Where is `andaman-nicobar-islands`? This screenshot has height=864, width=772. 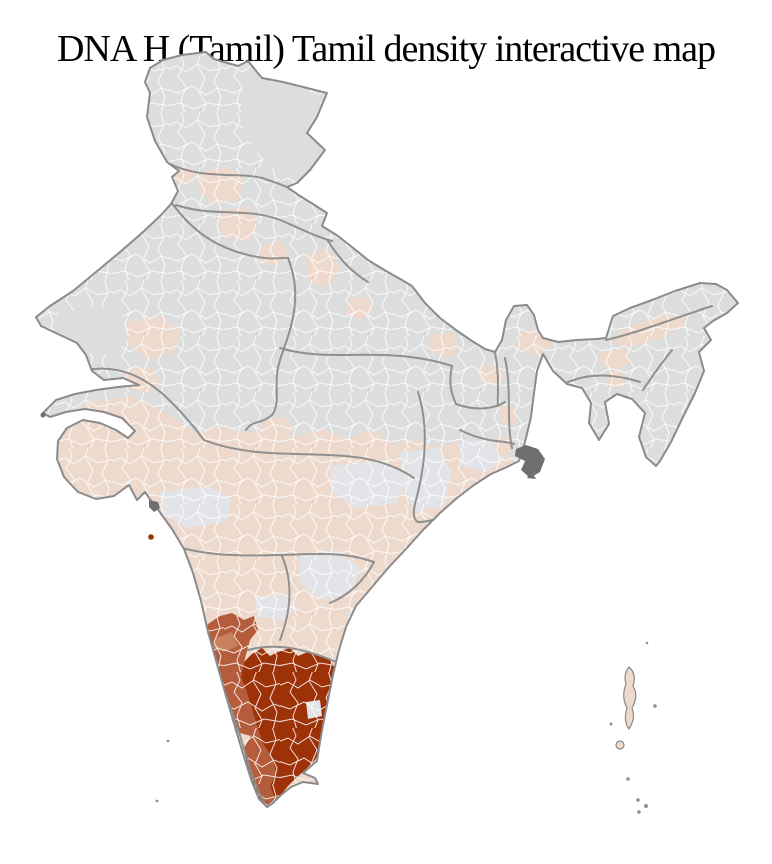 andaman-nicobar-islands is located at coordinates (626, 708).